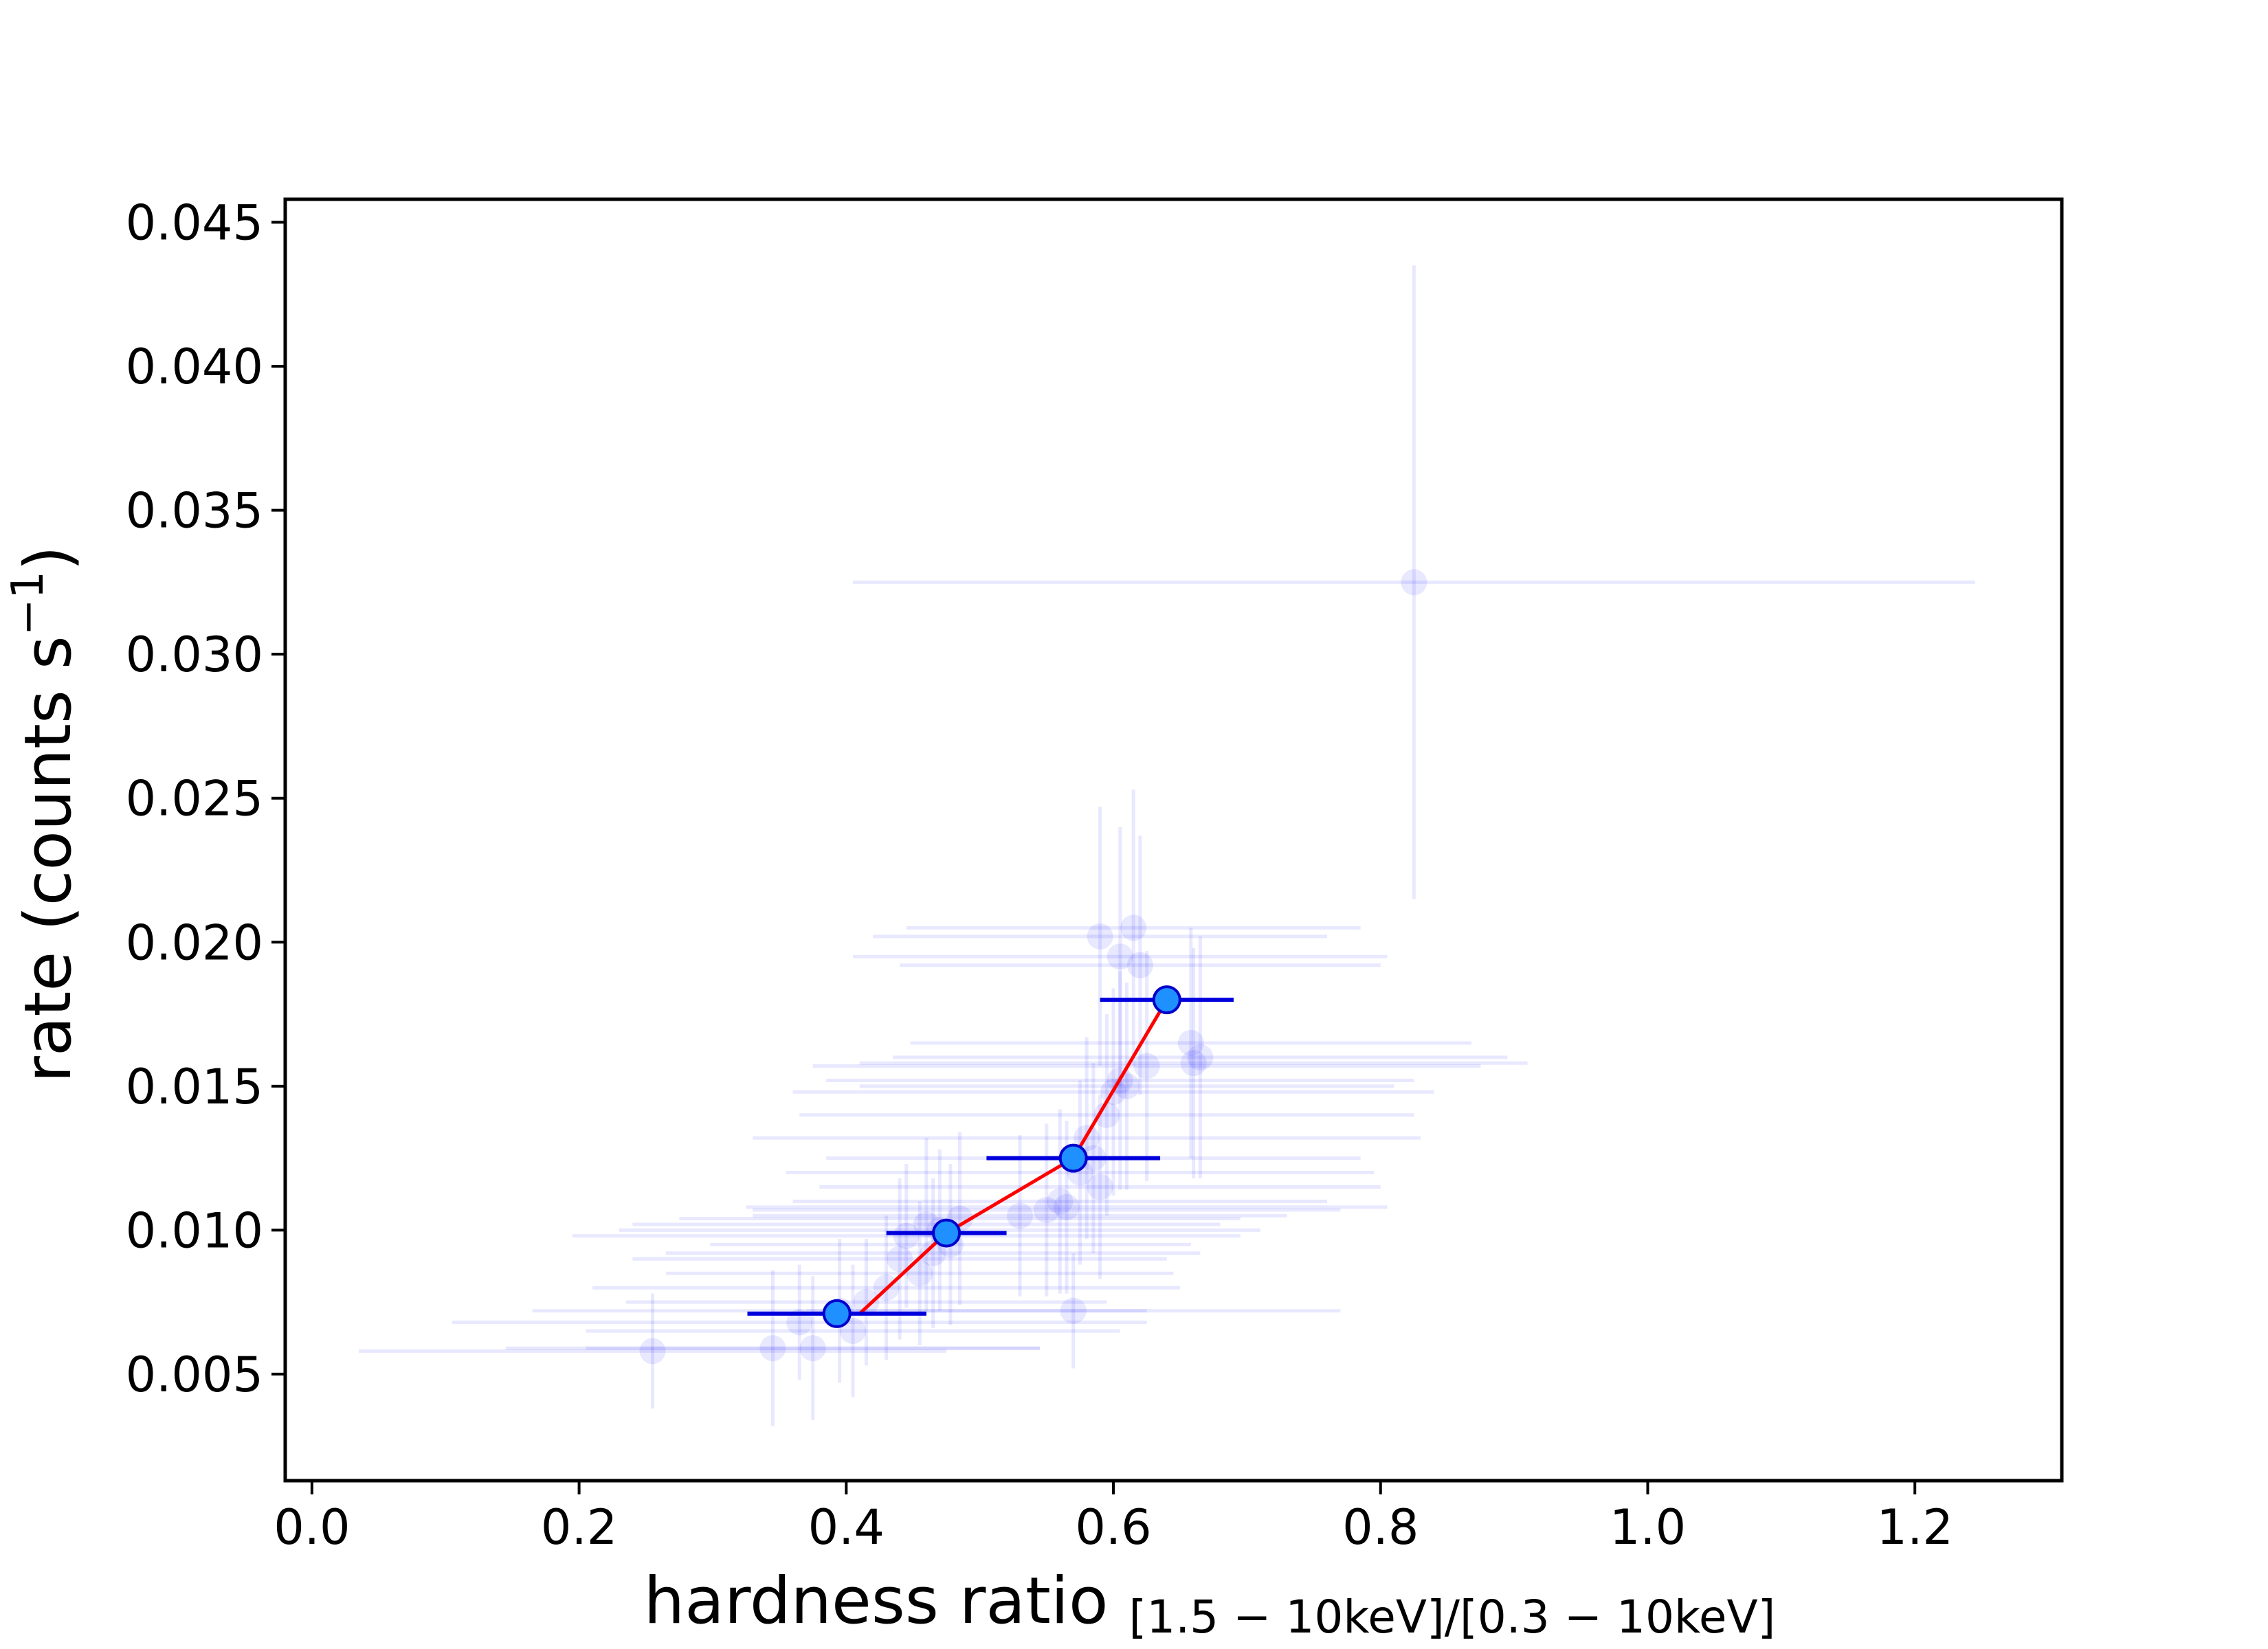 This screenshot has width=2268, height=1649. I want to click on x-axis-label-main: hardness ratio, so click(876, 1601).